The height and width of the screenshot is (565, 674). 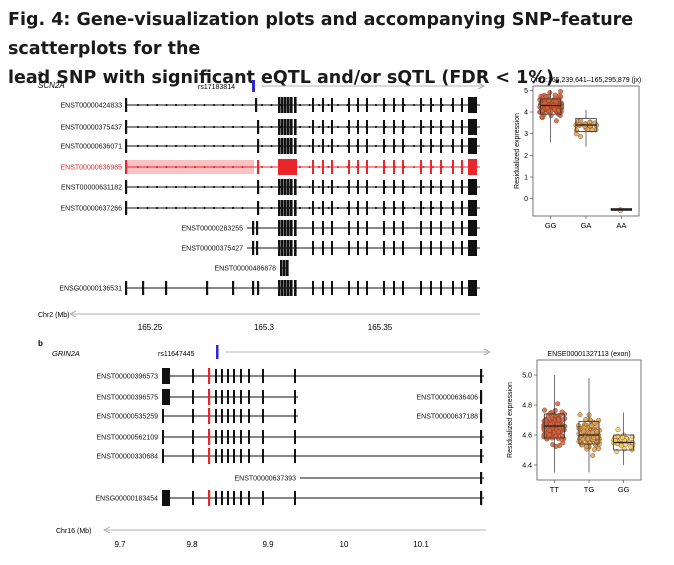 What do you see at coordinates (290, 416) in the screenshot?
I see `panel-b-transcript-row: ENST00000535259 ENST00000637188` at bounding box center [290, 416].